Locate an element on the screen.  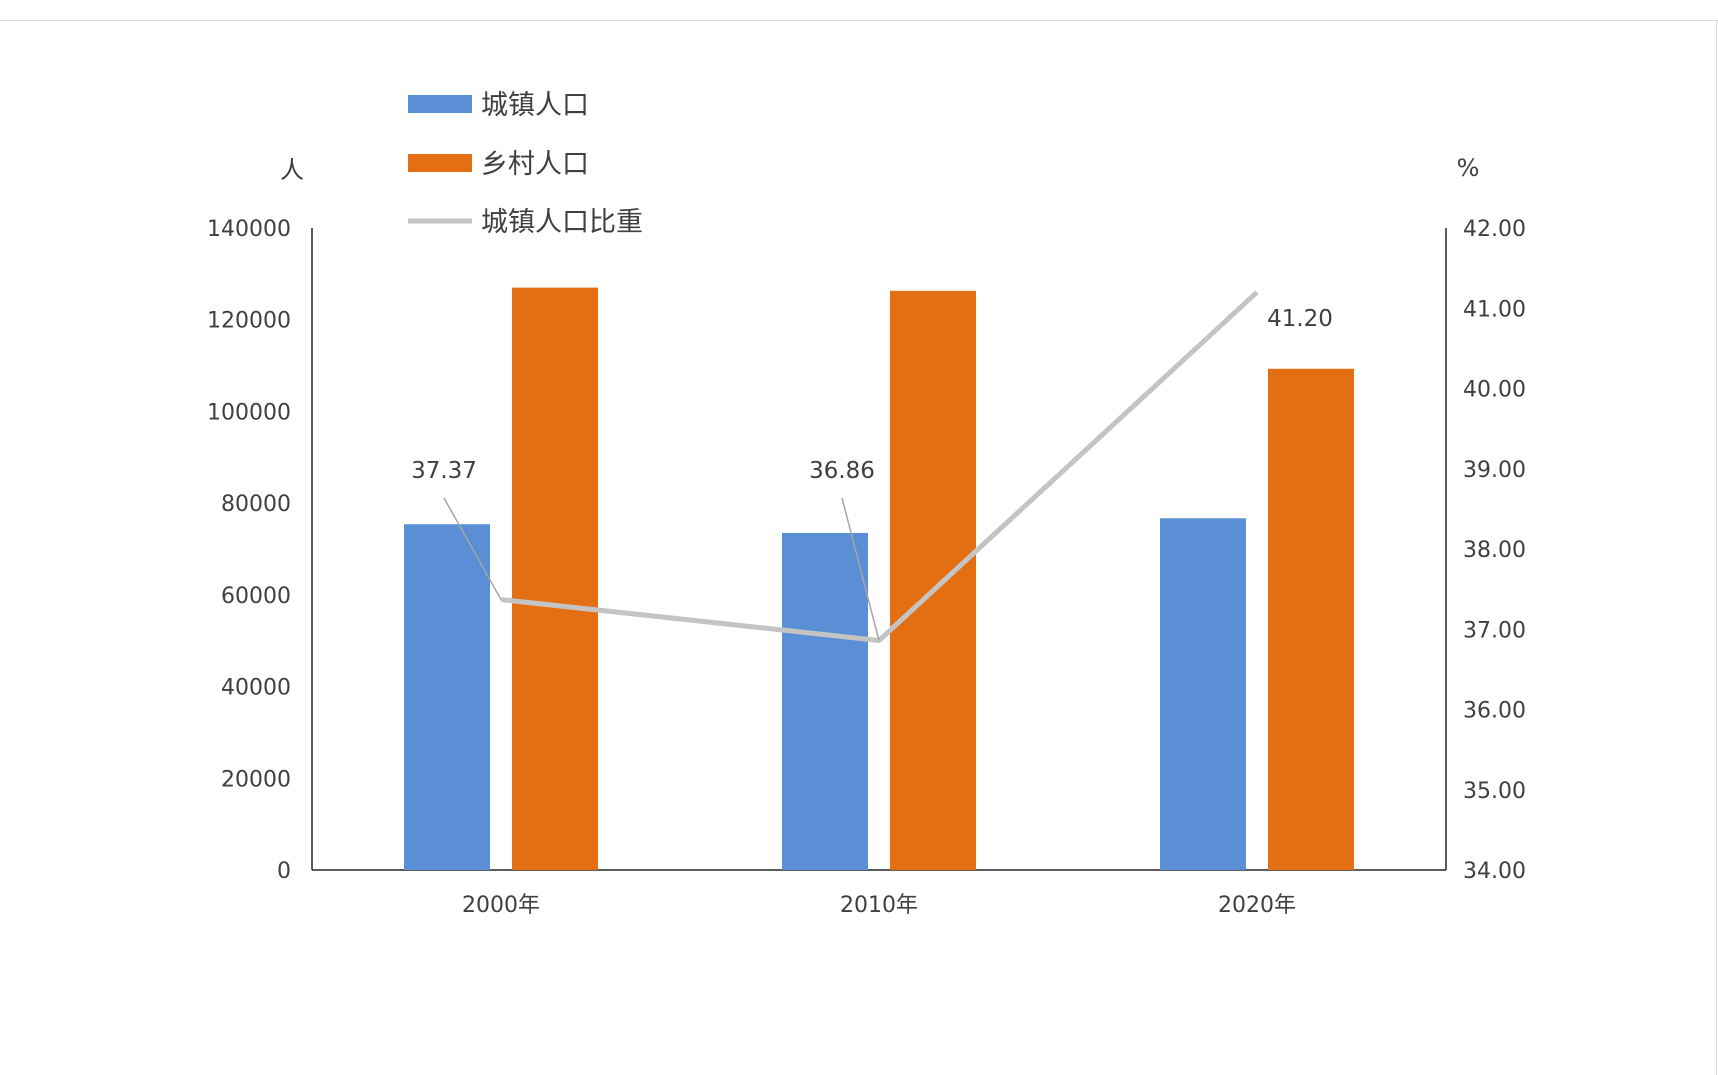
line-series is located at coordinates (879, 466).